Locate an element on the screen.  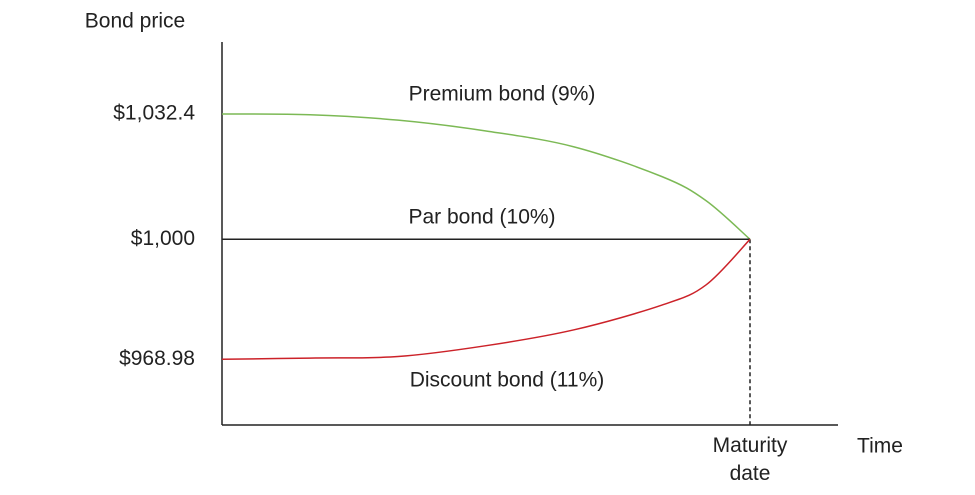
y-tick-label: $1,000 is located at coordinates (163, 238).